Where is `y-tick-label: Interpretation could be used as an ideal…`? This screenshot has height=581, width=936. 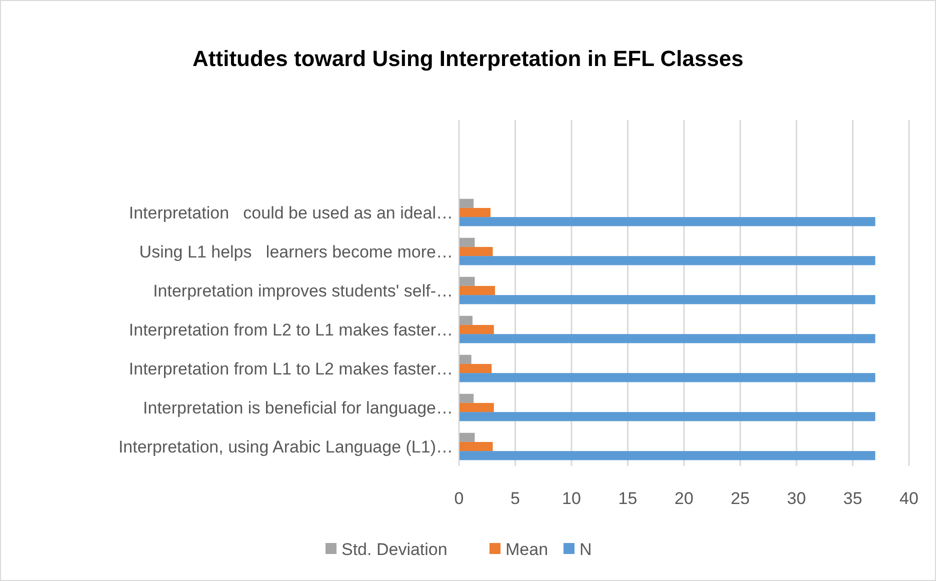
y-tick-label: Interpretation could be used as an ideal… is located at coordinates (290, 212).